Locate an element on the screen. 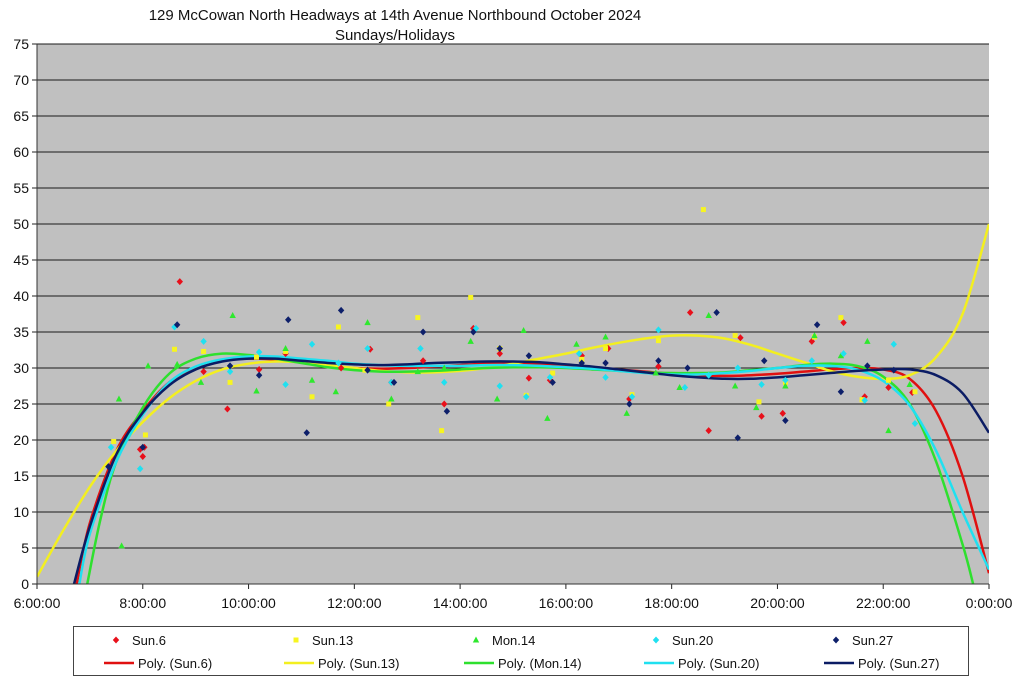 This screenshot has width=1024, height=684. legend-item-trendline-3: Poly. (Sun.20) is located at coordinates (701, 663).